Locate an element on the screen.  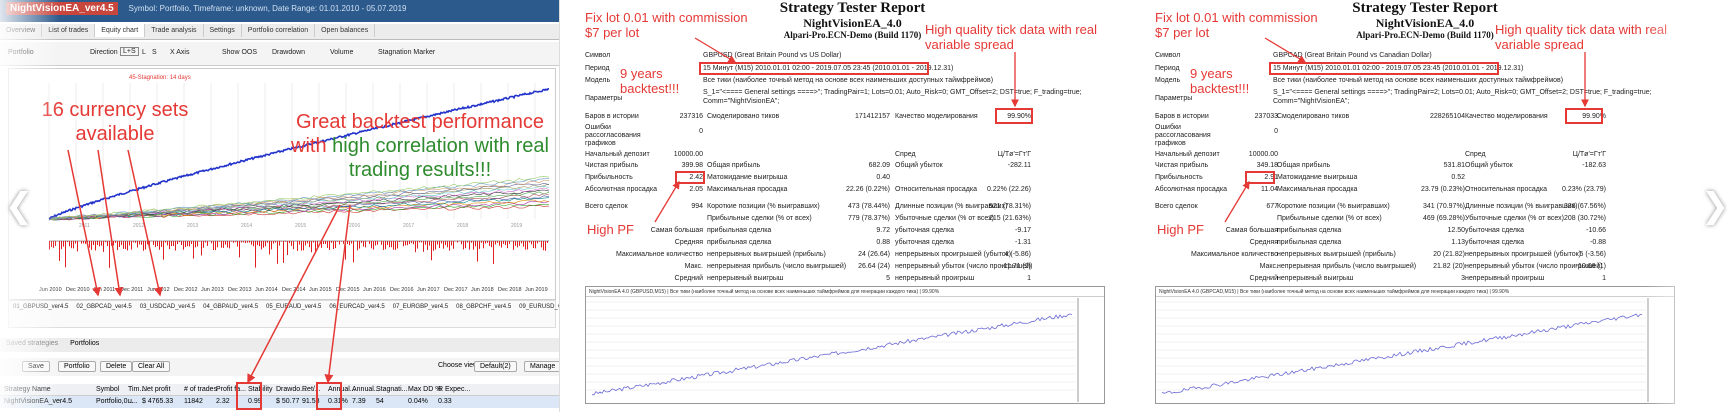
x-tick-label: Dec 2016 is located at coordinates (402, 290).